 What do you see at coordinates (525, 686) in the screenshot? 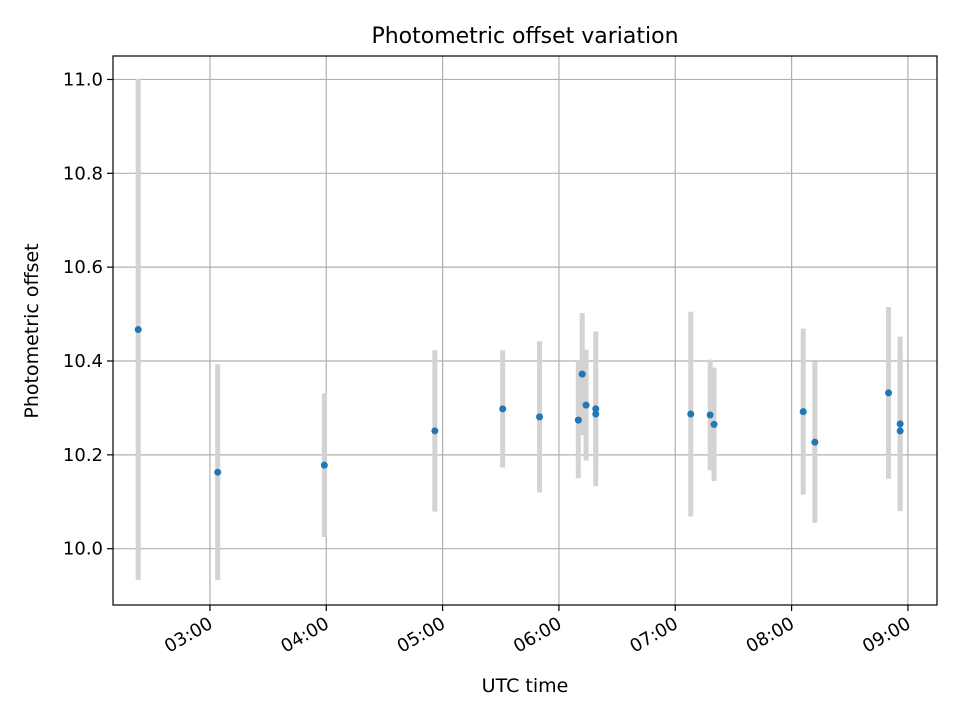
I see `x-axis-label: UTC time` at bounding box center [525, 686].